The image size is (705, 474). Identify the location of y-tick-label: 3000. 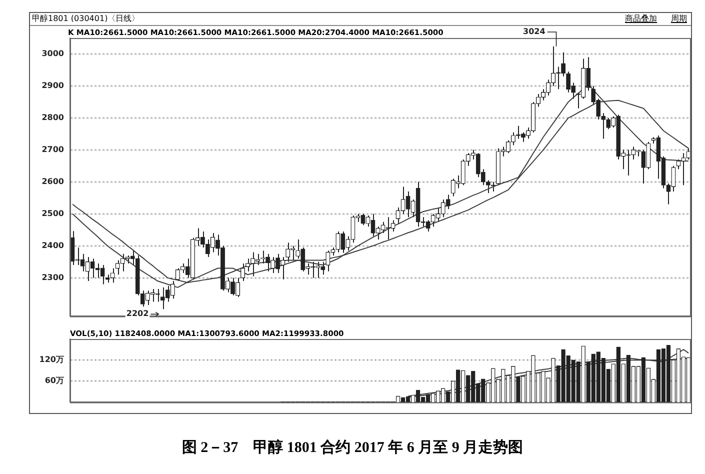
(53, 53).